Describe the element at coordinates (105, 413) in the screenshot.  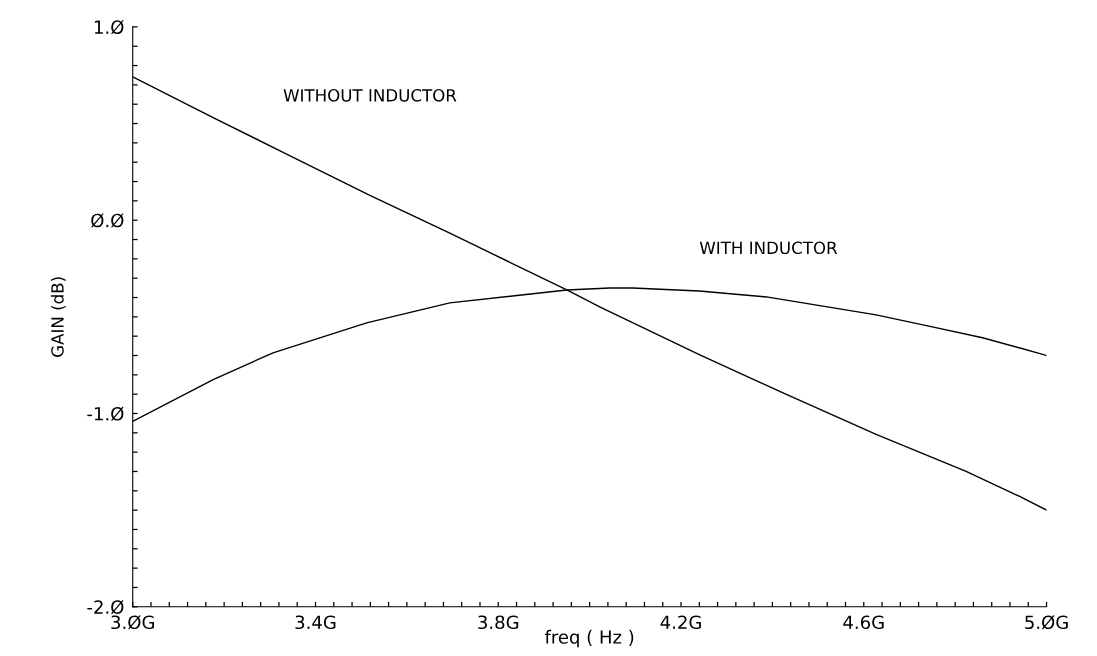
I see `y-tick-label: -1.Ø` at that location.